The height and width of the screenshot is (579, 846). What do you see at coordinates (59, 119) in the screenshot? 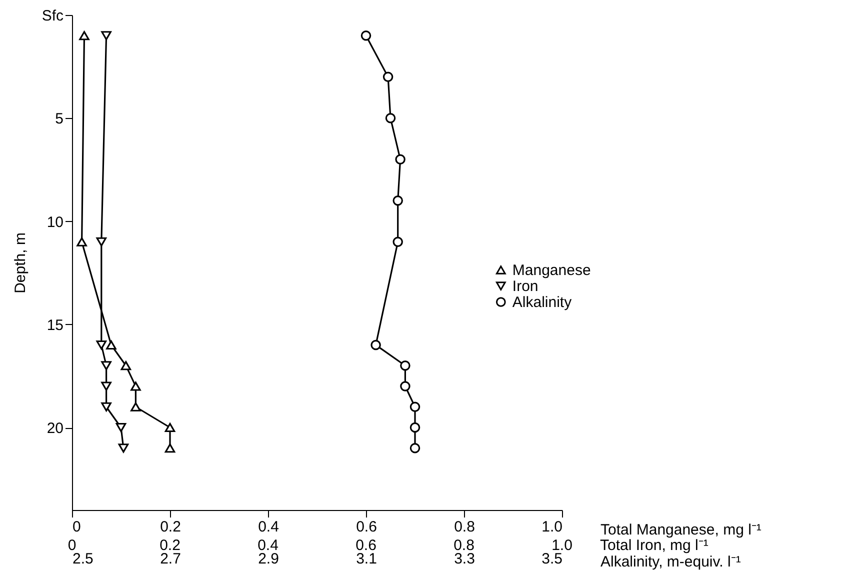
I see `y-tick-label: 5` at bounding box center [59, 119].